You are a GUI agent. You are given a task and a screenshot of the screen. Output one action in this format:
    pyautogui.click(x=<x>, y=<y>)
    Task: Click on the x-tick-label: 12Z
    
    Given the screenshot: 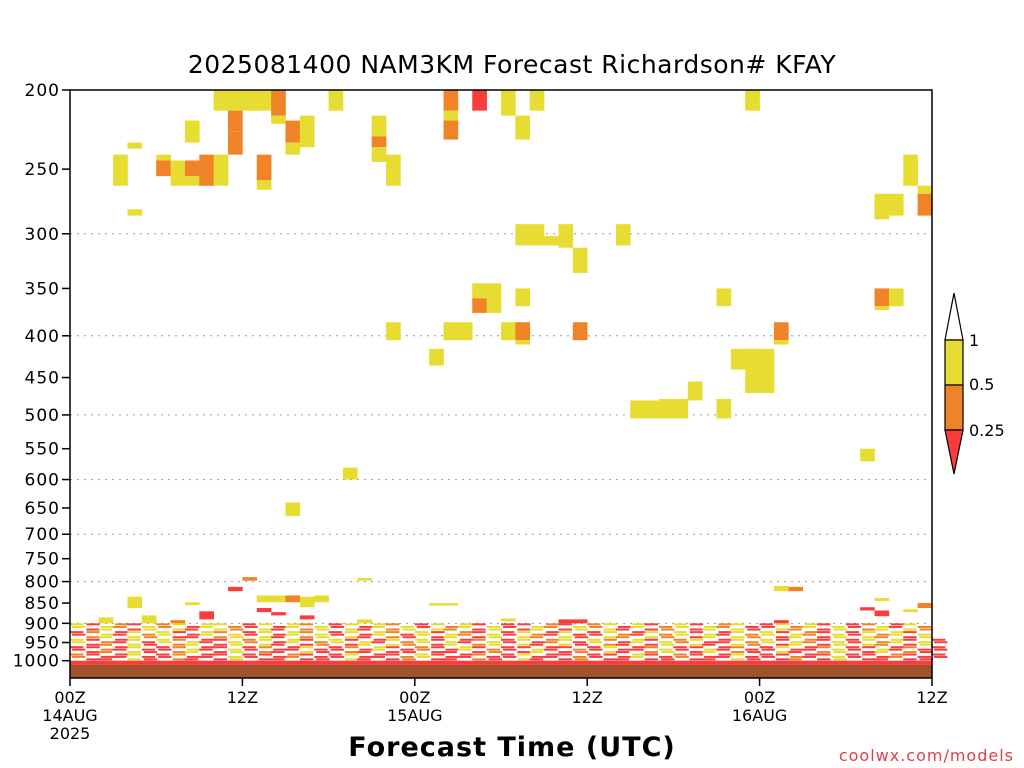 What is the action you would take?
    pyautogui.click(x=931, y=697)
    